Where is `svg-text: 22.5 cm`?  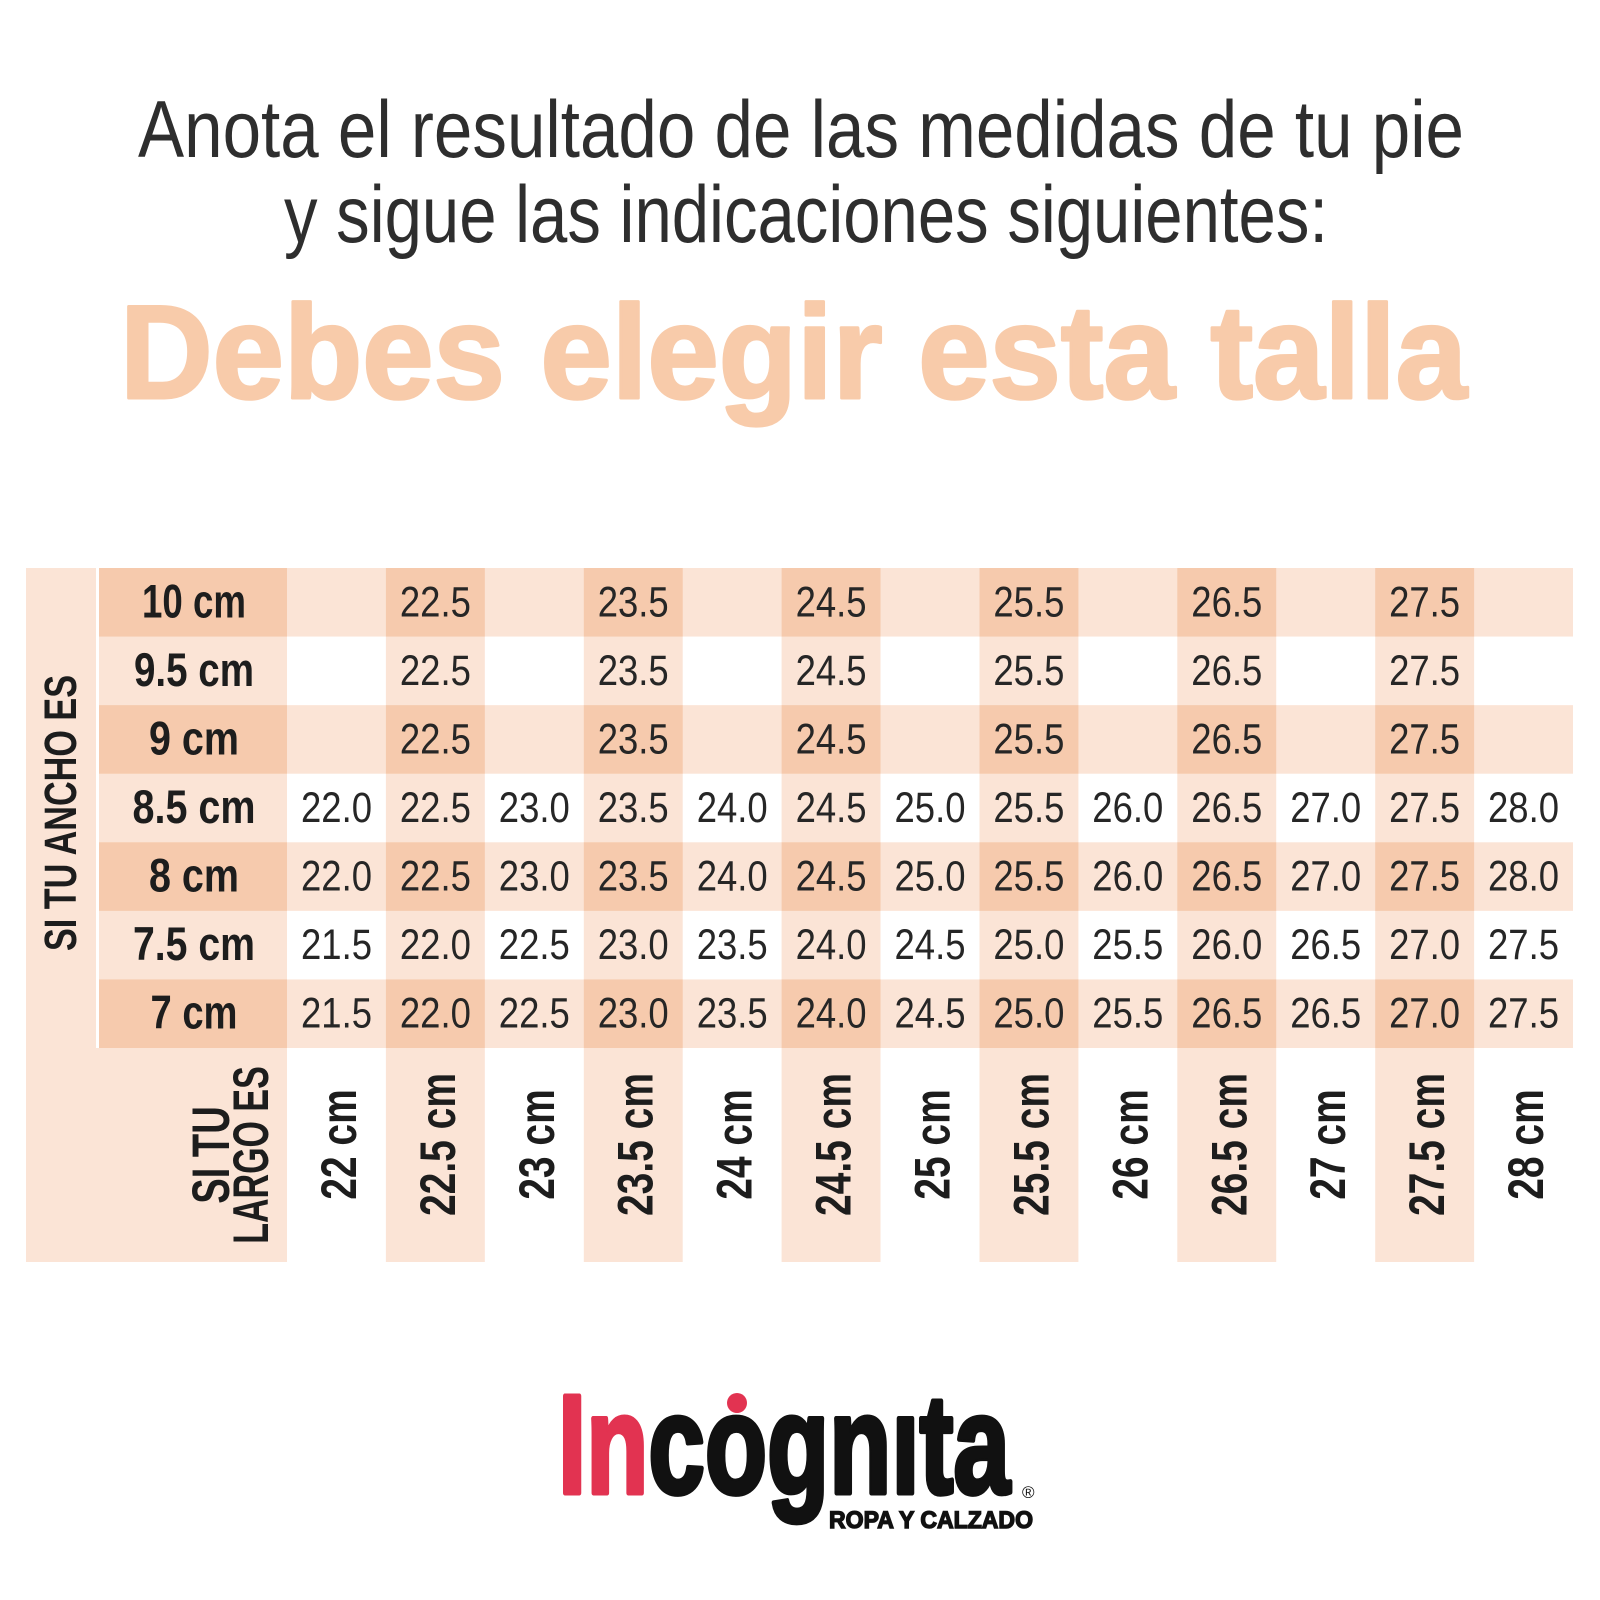
svg-text: 22.5 cm is located at coordinates (437, 1144).